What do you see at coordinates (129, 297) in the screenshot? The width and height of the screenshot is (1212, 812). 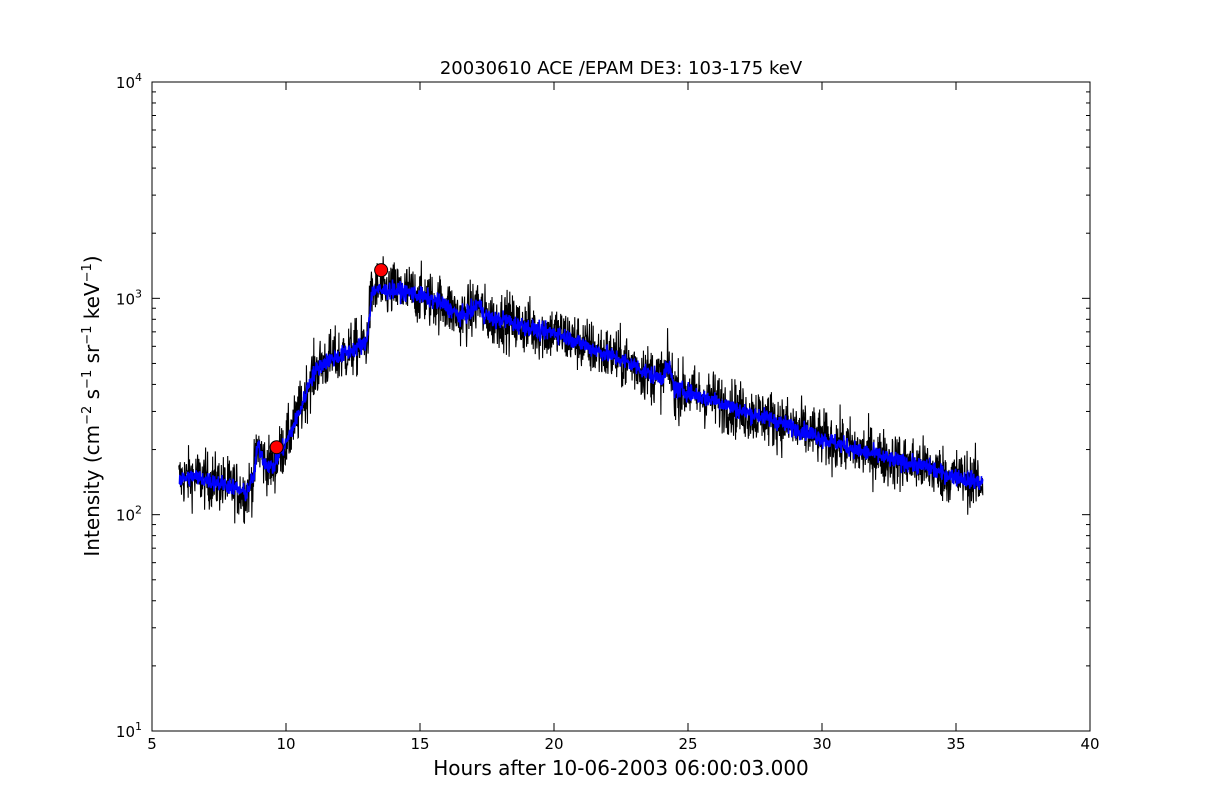 I see `y-tick-label: 10³` at bounding box center [129, 297].